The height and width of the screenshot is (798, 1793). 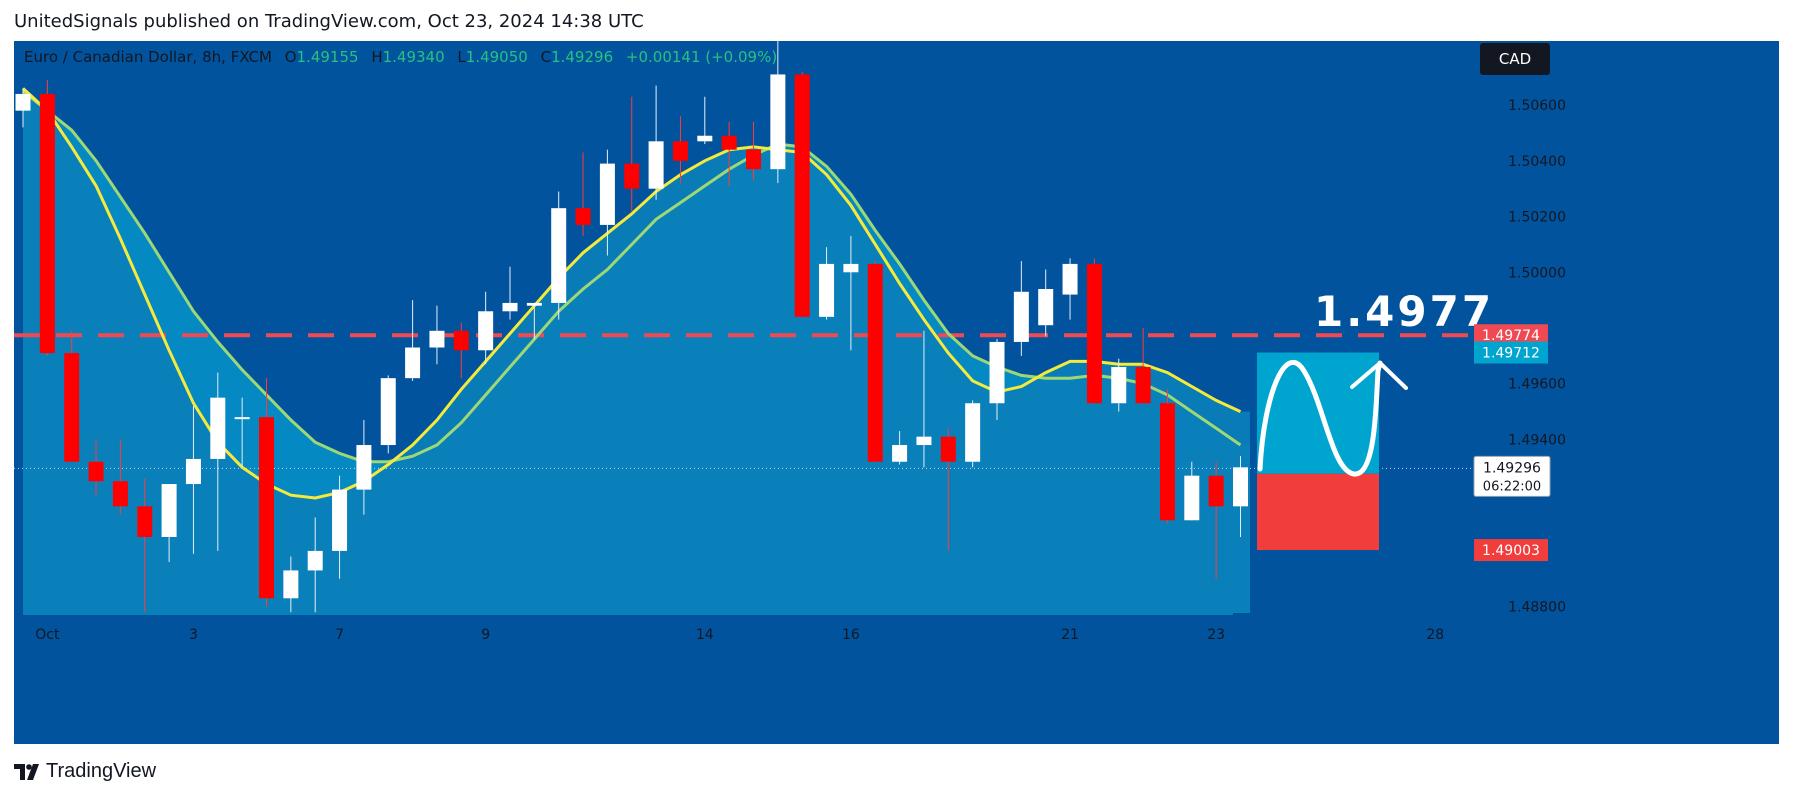 I want to click on x-tick-label: 16, so click(x=851, y=635).